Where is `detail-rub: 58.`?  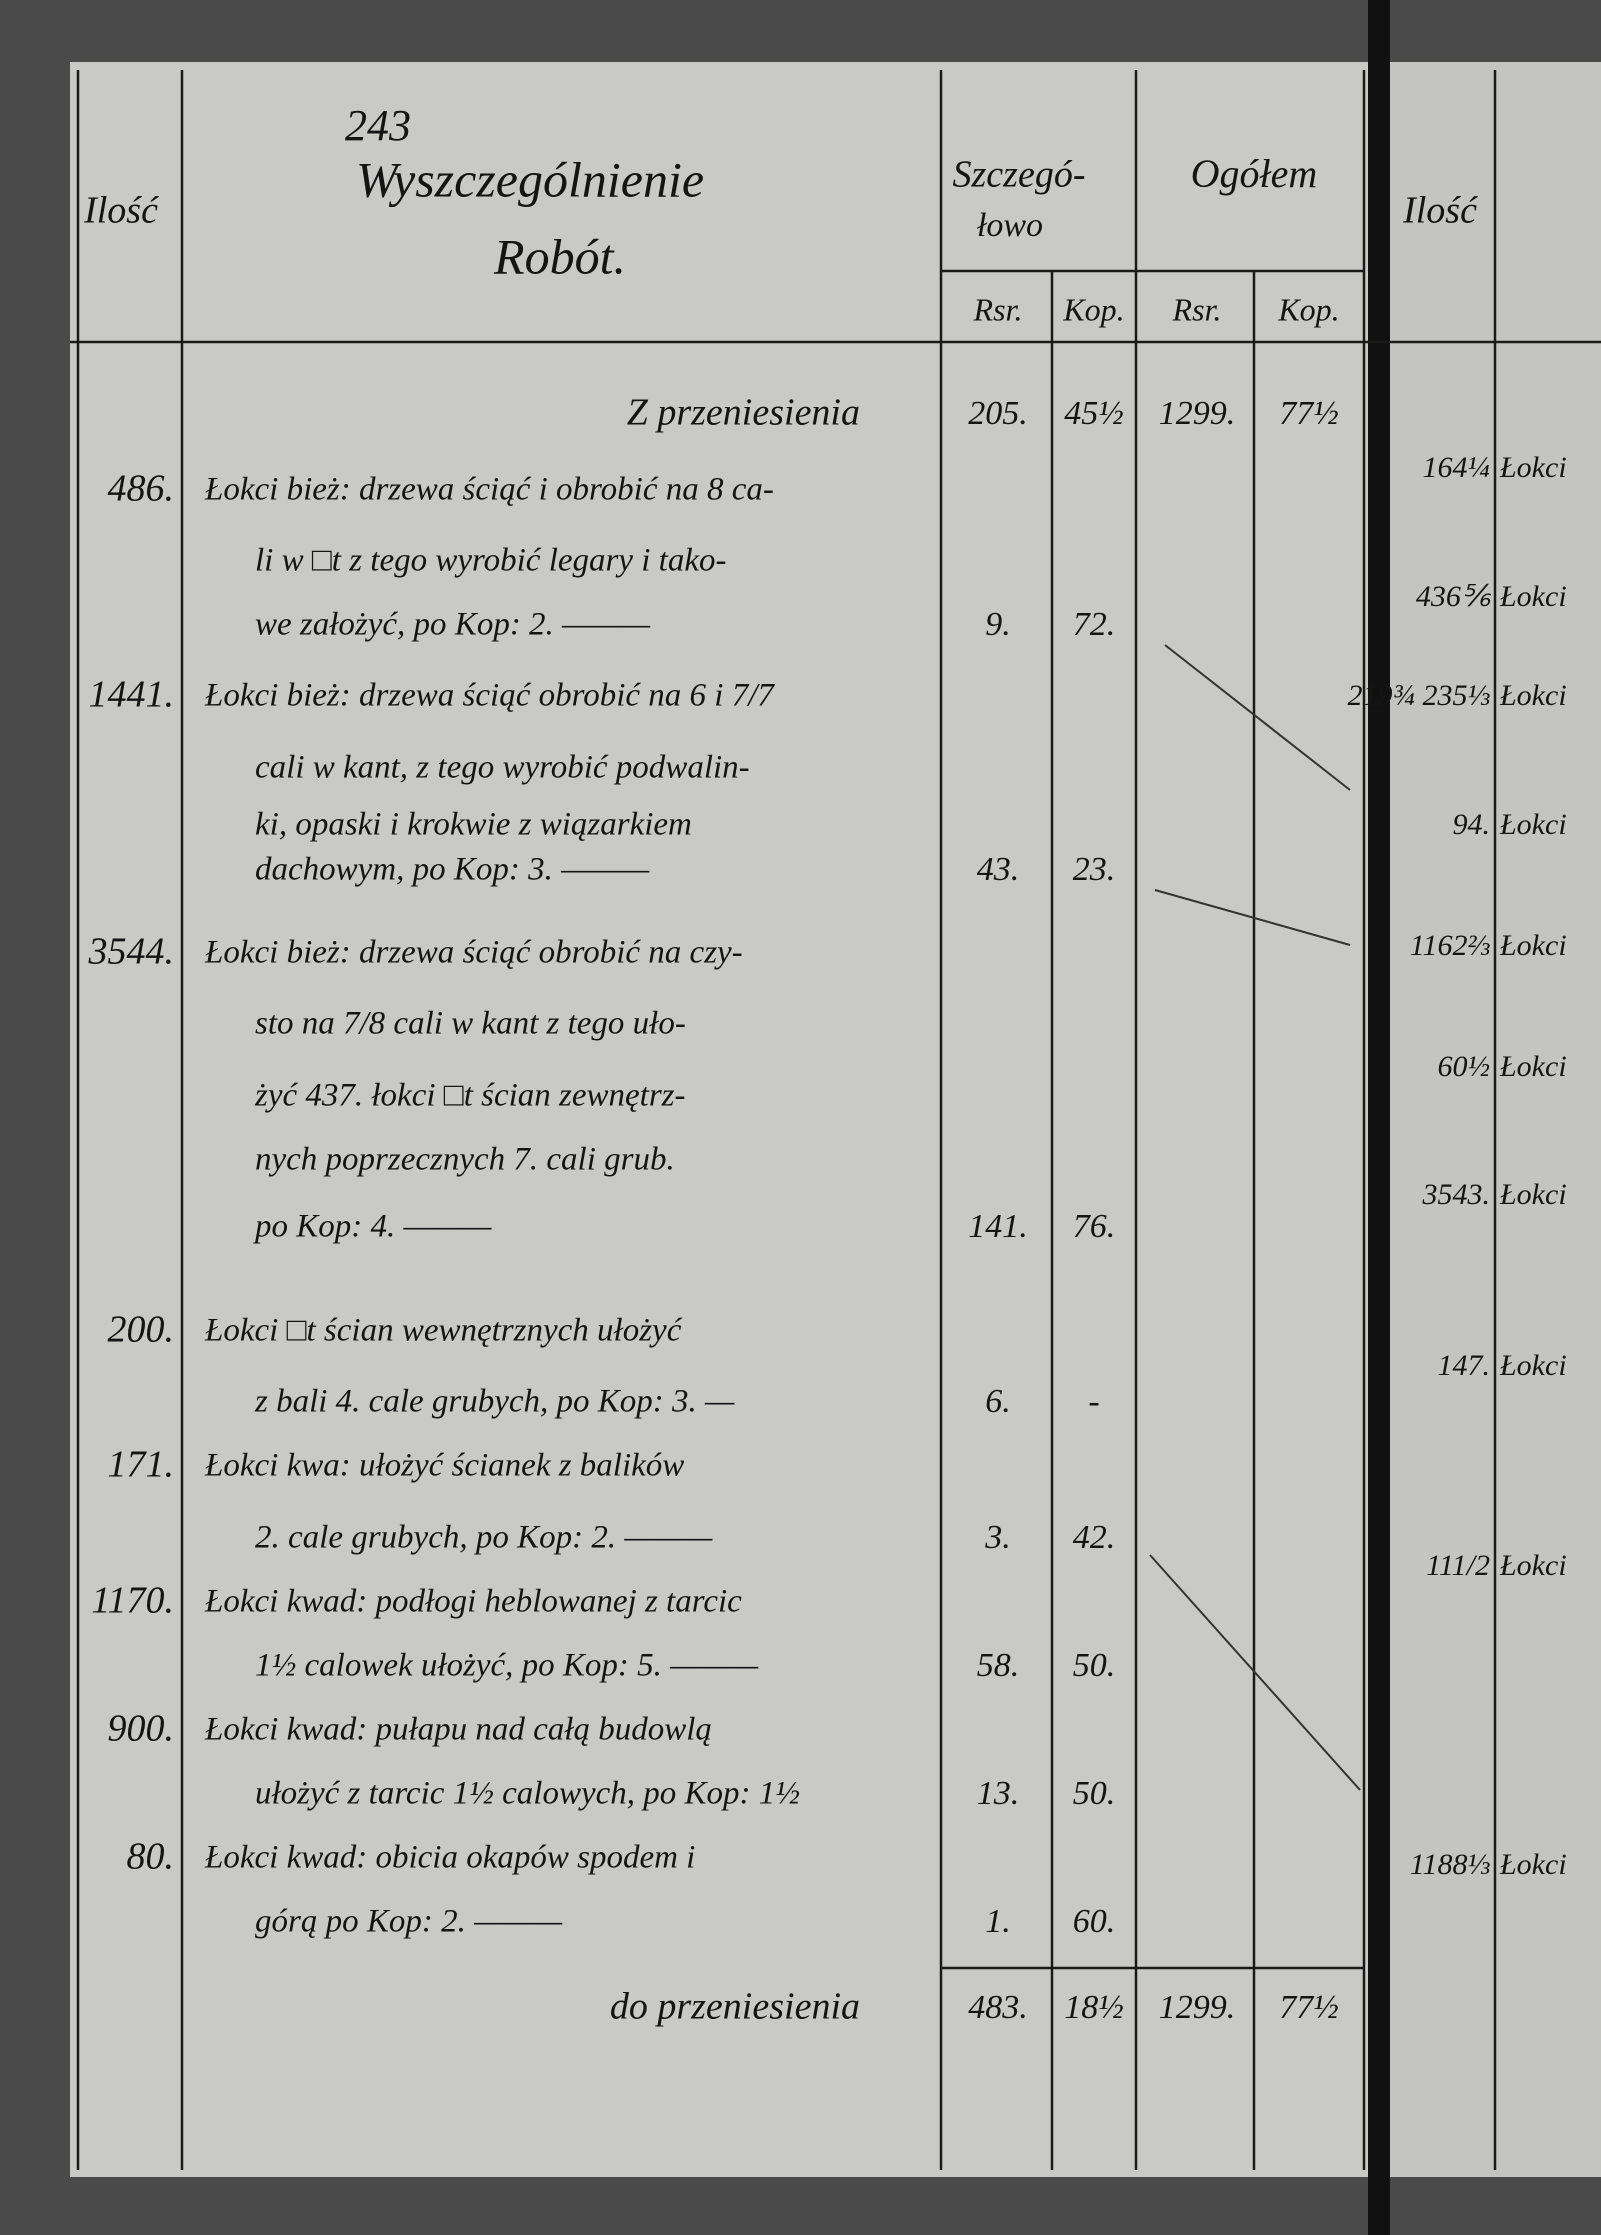
detail-rub: 58. is located at coordinates (998, 1665).